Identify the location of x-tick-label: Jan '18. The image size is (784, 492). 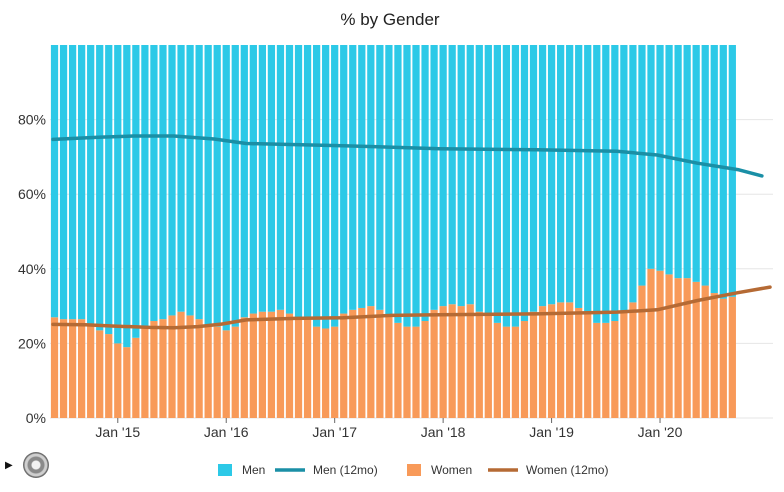
(443, 432).